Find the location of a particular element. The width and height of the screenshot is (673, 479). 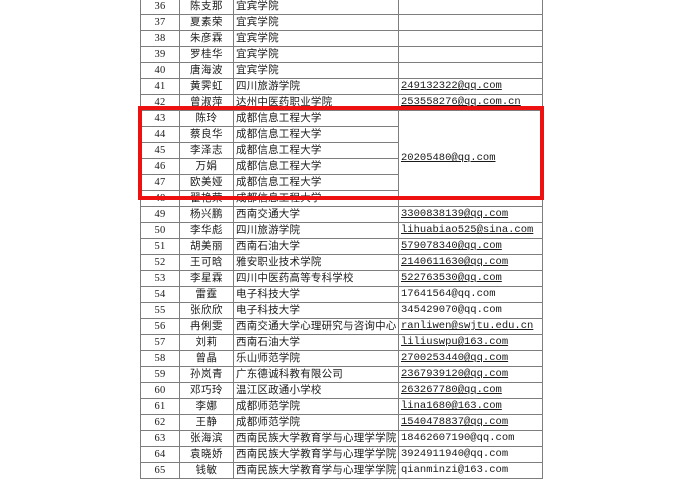

organization-cell: 西南交通大学心理研究与咨询中心 is located at coordinates (316, 326).